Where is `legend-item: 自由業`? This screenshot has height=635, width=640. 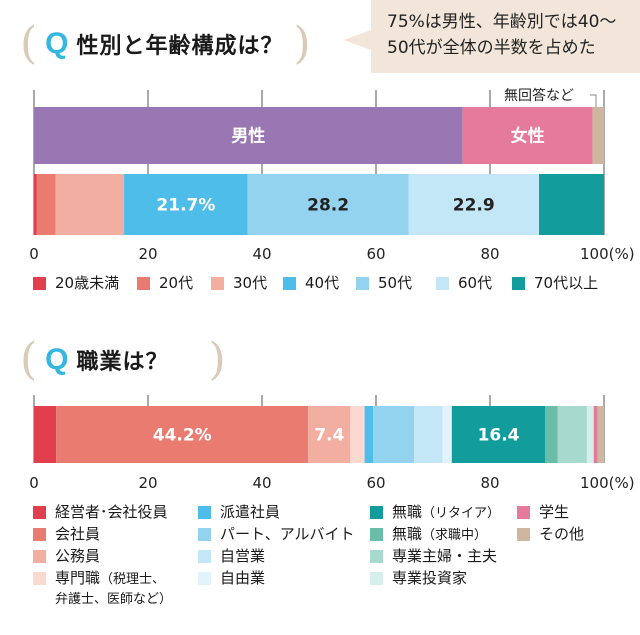 legend-item: 自由業 is located at coordinates (231, 578).